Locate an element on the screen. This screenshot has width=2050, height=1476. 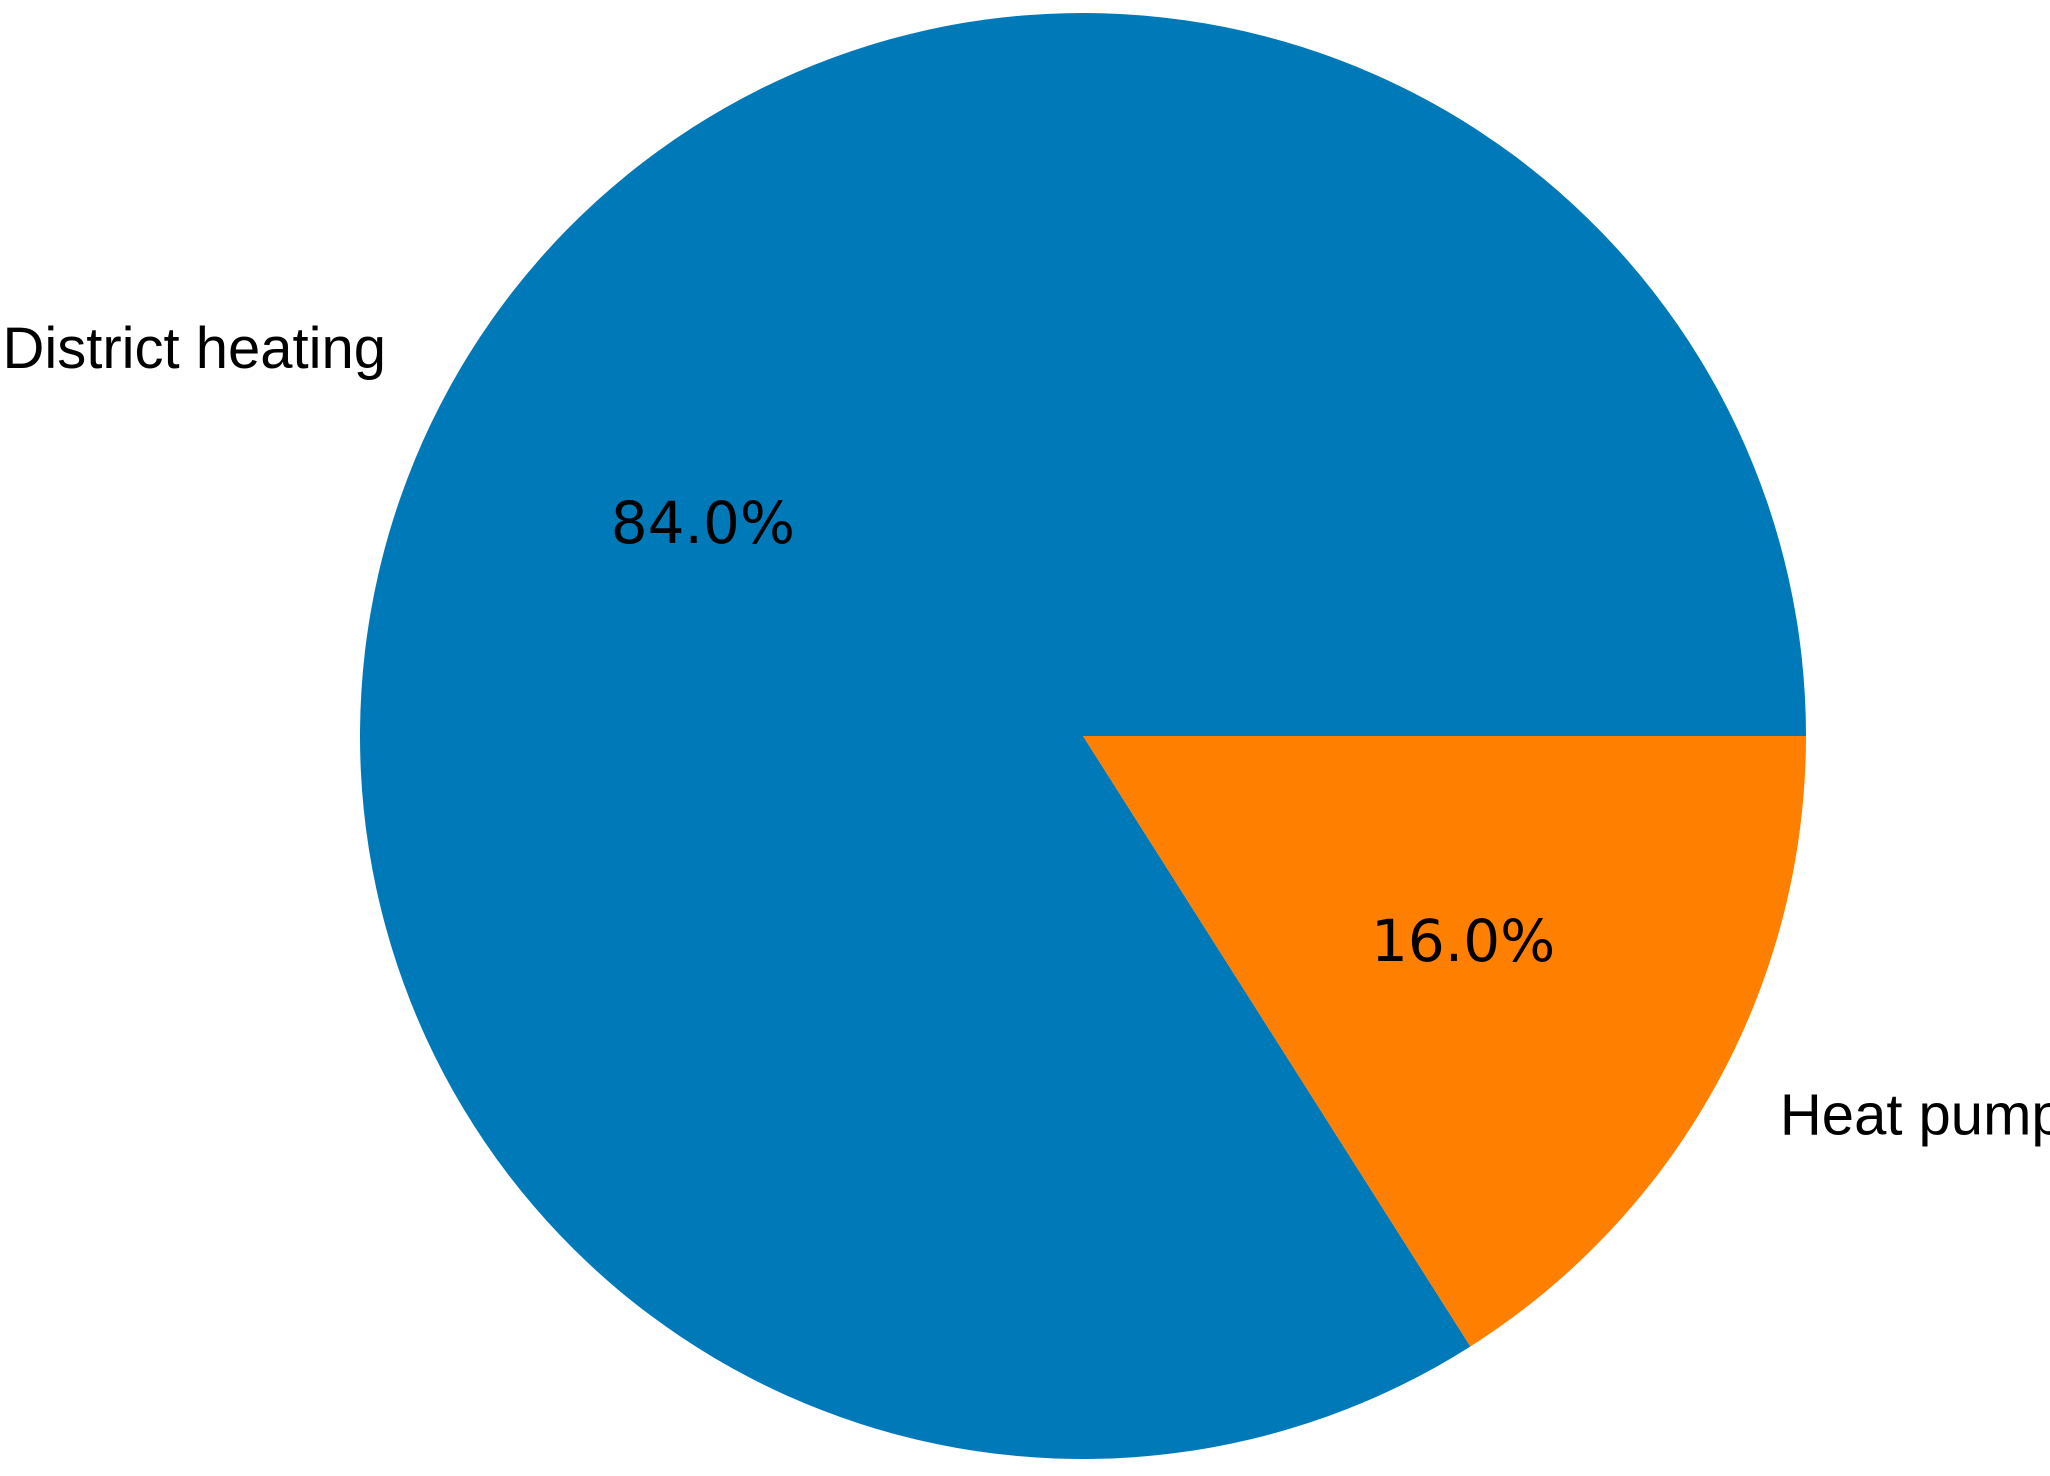
value-label: 16.0% is located at coordinates (1463, 941).